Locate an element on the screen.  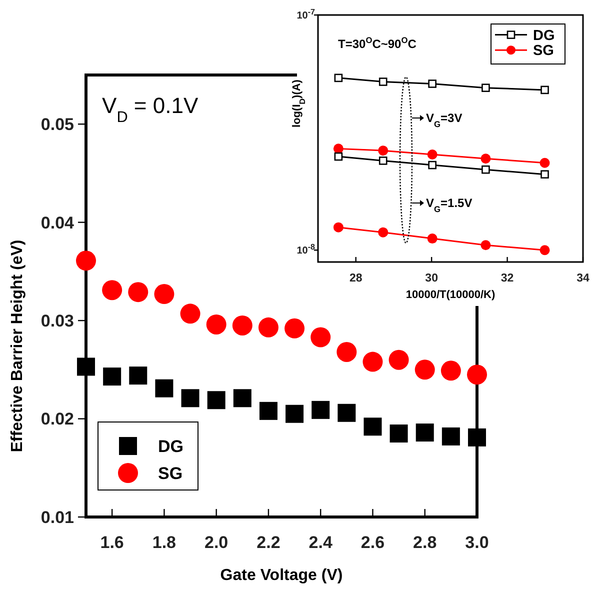
x-tick-label: 2.2 is located at coordinates (268, 542).